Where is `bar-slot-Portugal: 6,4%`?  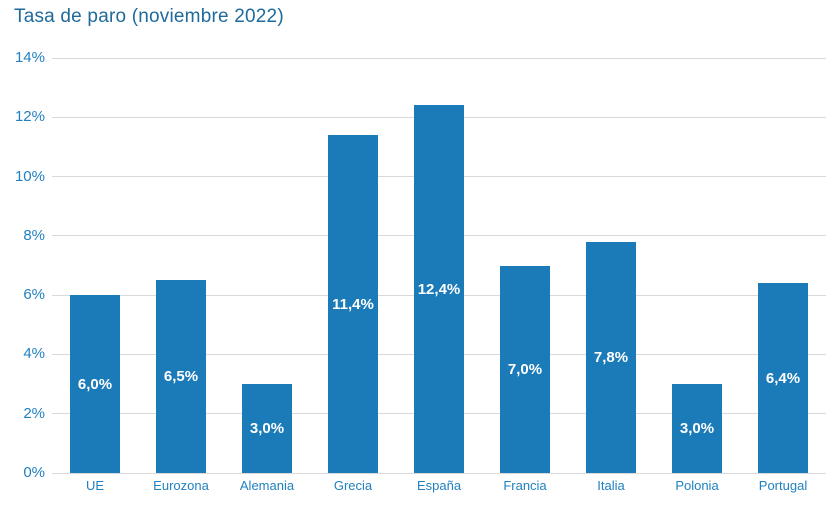 bar-slot-Portugal: 6,4% is located at coordinates (783, 265).